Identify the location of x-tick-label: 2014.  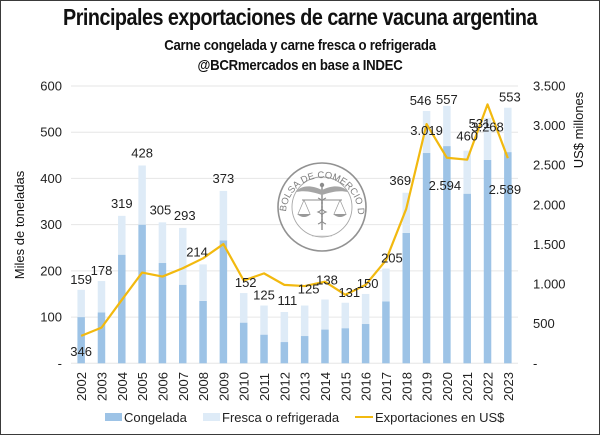
(325, 386).